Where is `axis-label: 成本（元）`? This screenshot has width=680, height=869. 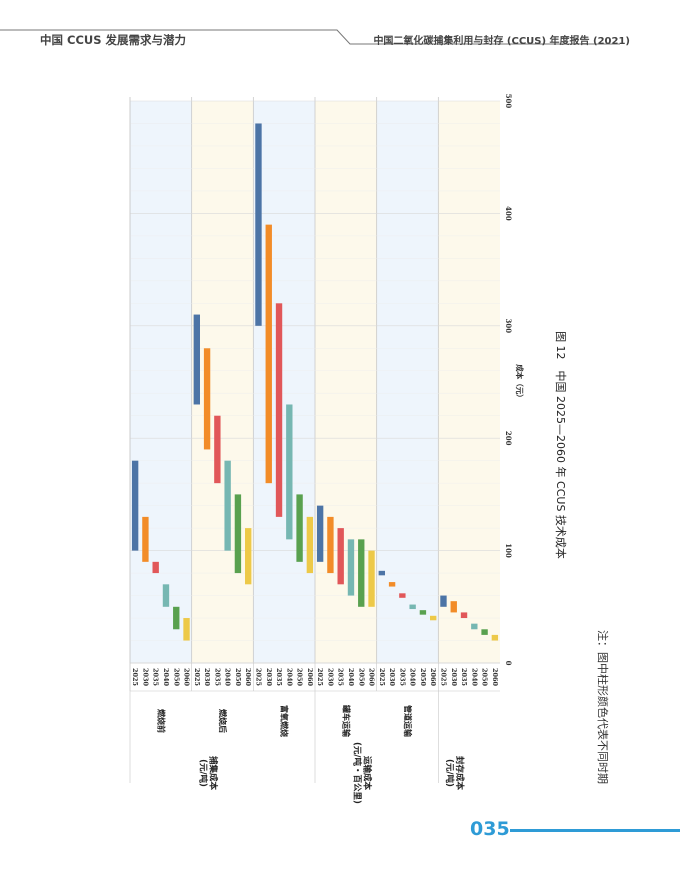
axis-label: 成本（元） is located at coordinates (520, 383).